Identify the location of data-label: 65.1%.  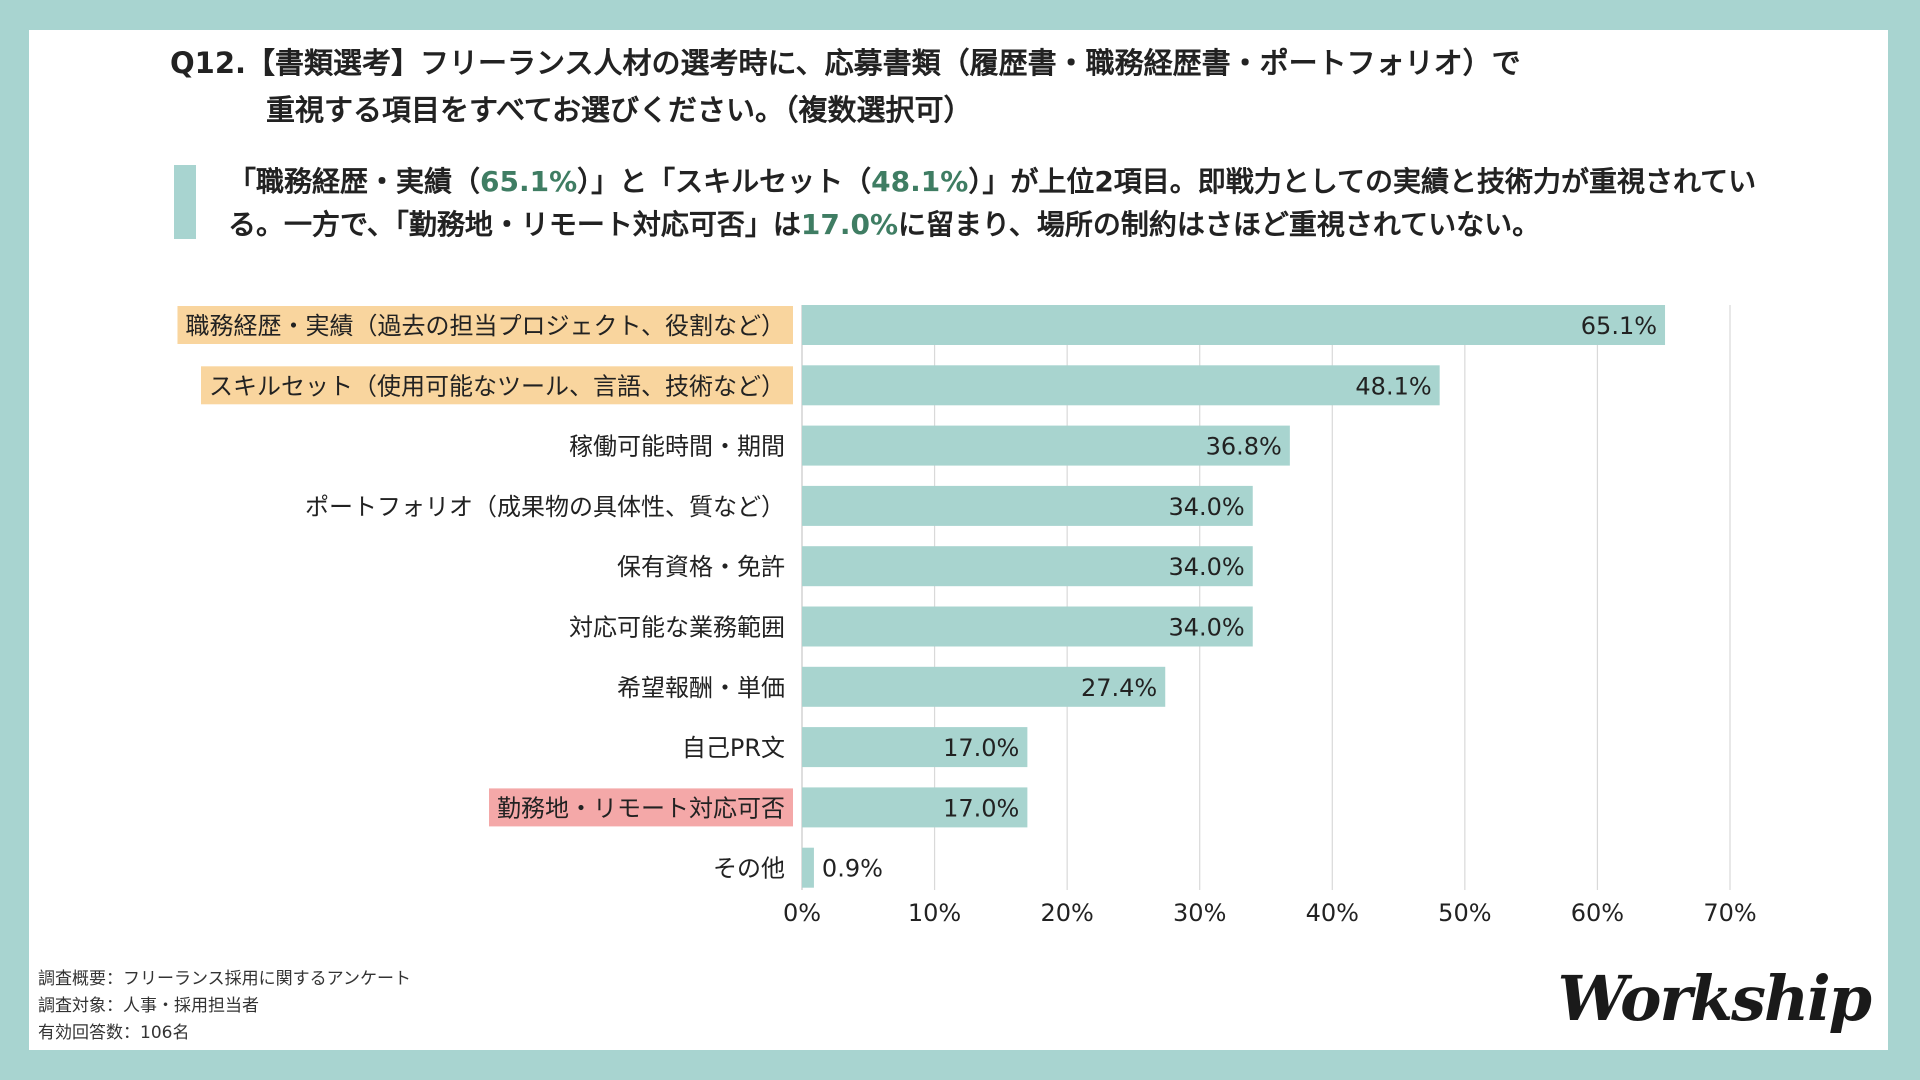
(1619, 326).